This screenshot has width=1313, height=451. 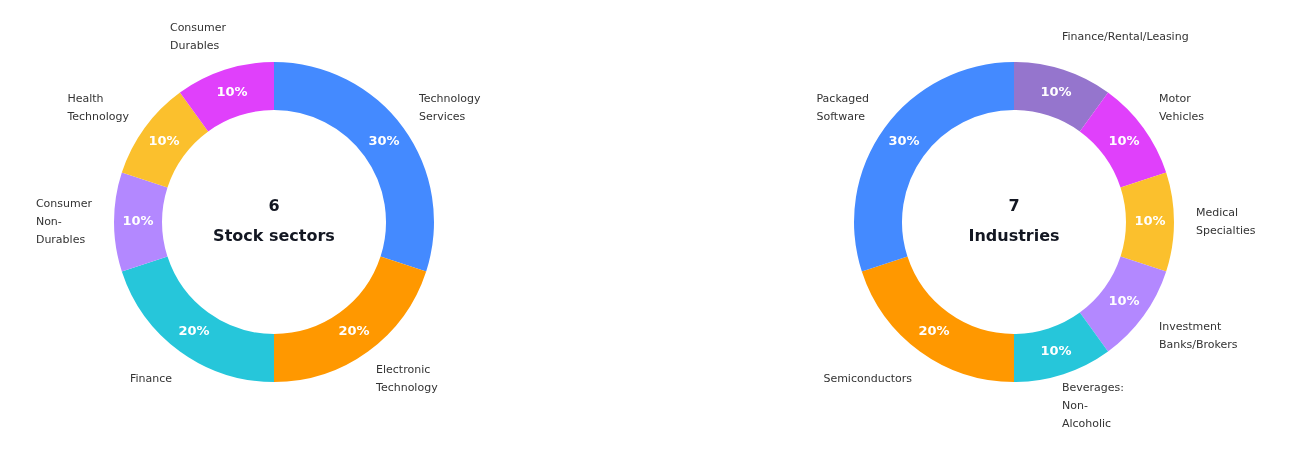 I want to click on slice-label: Finance/Rental/Leasing, so click(x=1125, y=37).